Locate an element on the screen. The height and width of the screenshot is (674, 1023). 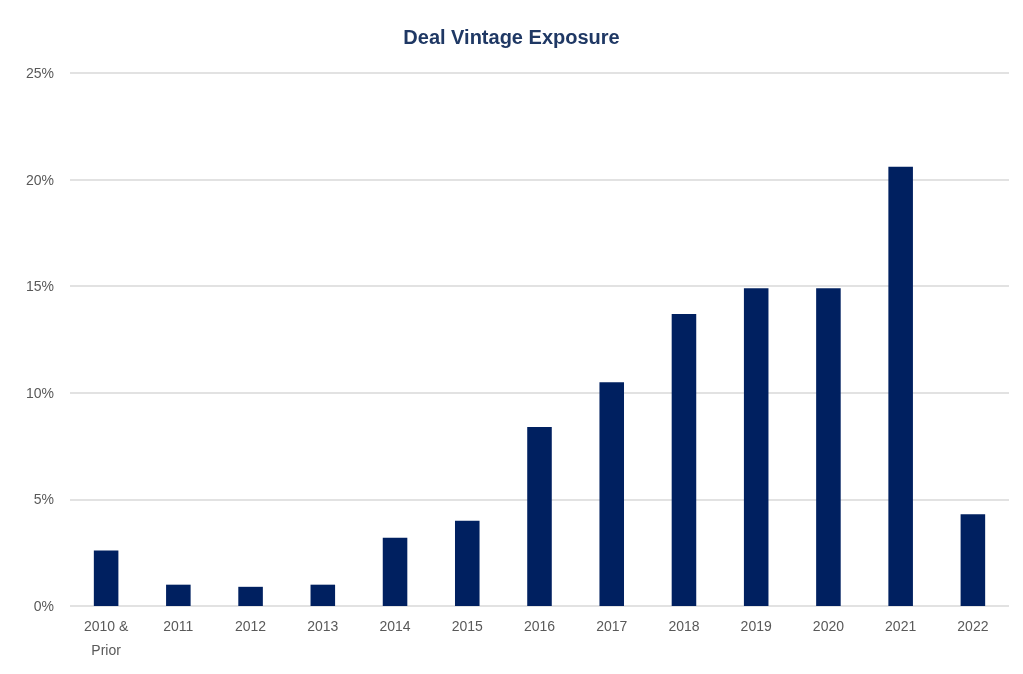
x-tick-label: 2017 is located at coordinates (612, 626).